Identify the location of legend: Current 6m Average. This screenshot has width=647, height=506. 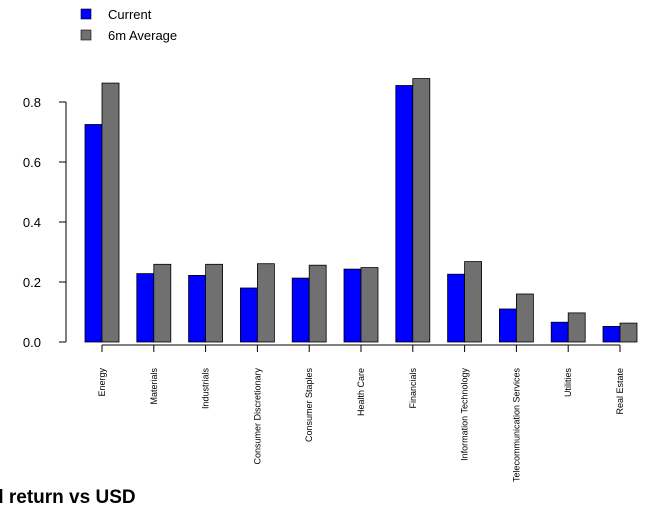
(128, 25).